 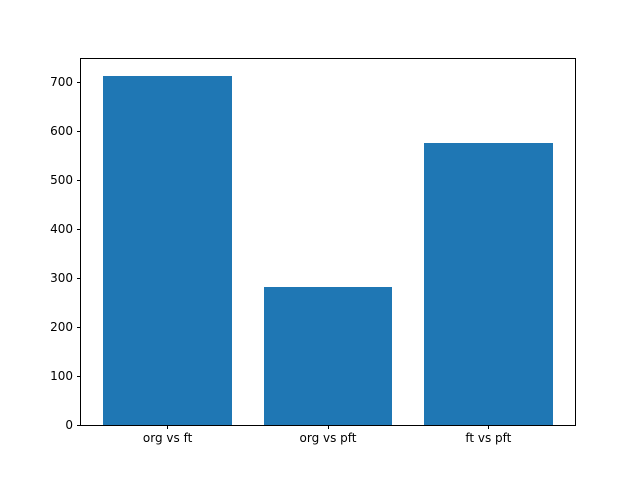 What do you see at coordinates (328, 356) in the screenshot?
I see `bar-org-vs-pft` at bounding box center [328, 356].